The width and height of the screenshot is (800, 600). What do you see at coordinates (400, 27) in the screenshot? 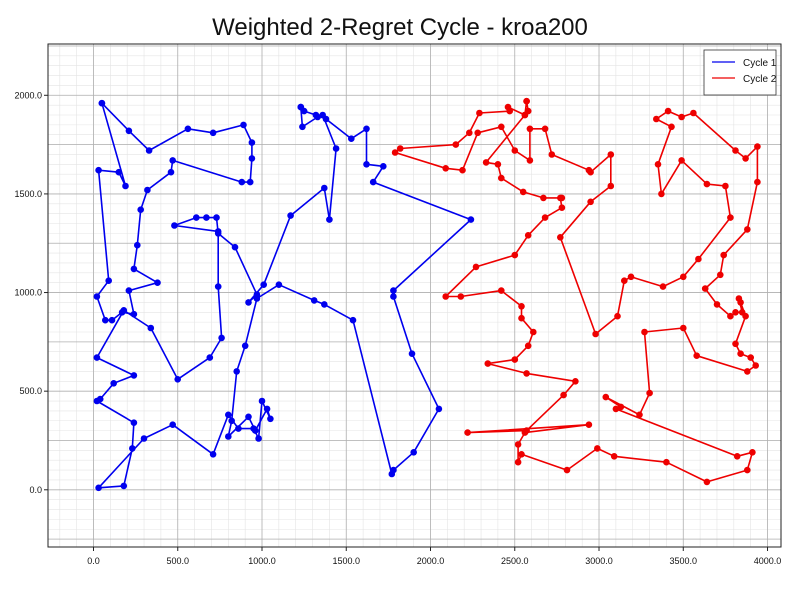
I see `chart-title: Weighted 2-Regret Cycle - kroa200` at bounding box center [400, 27].